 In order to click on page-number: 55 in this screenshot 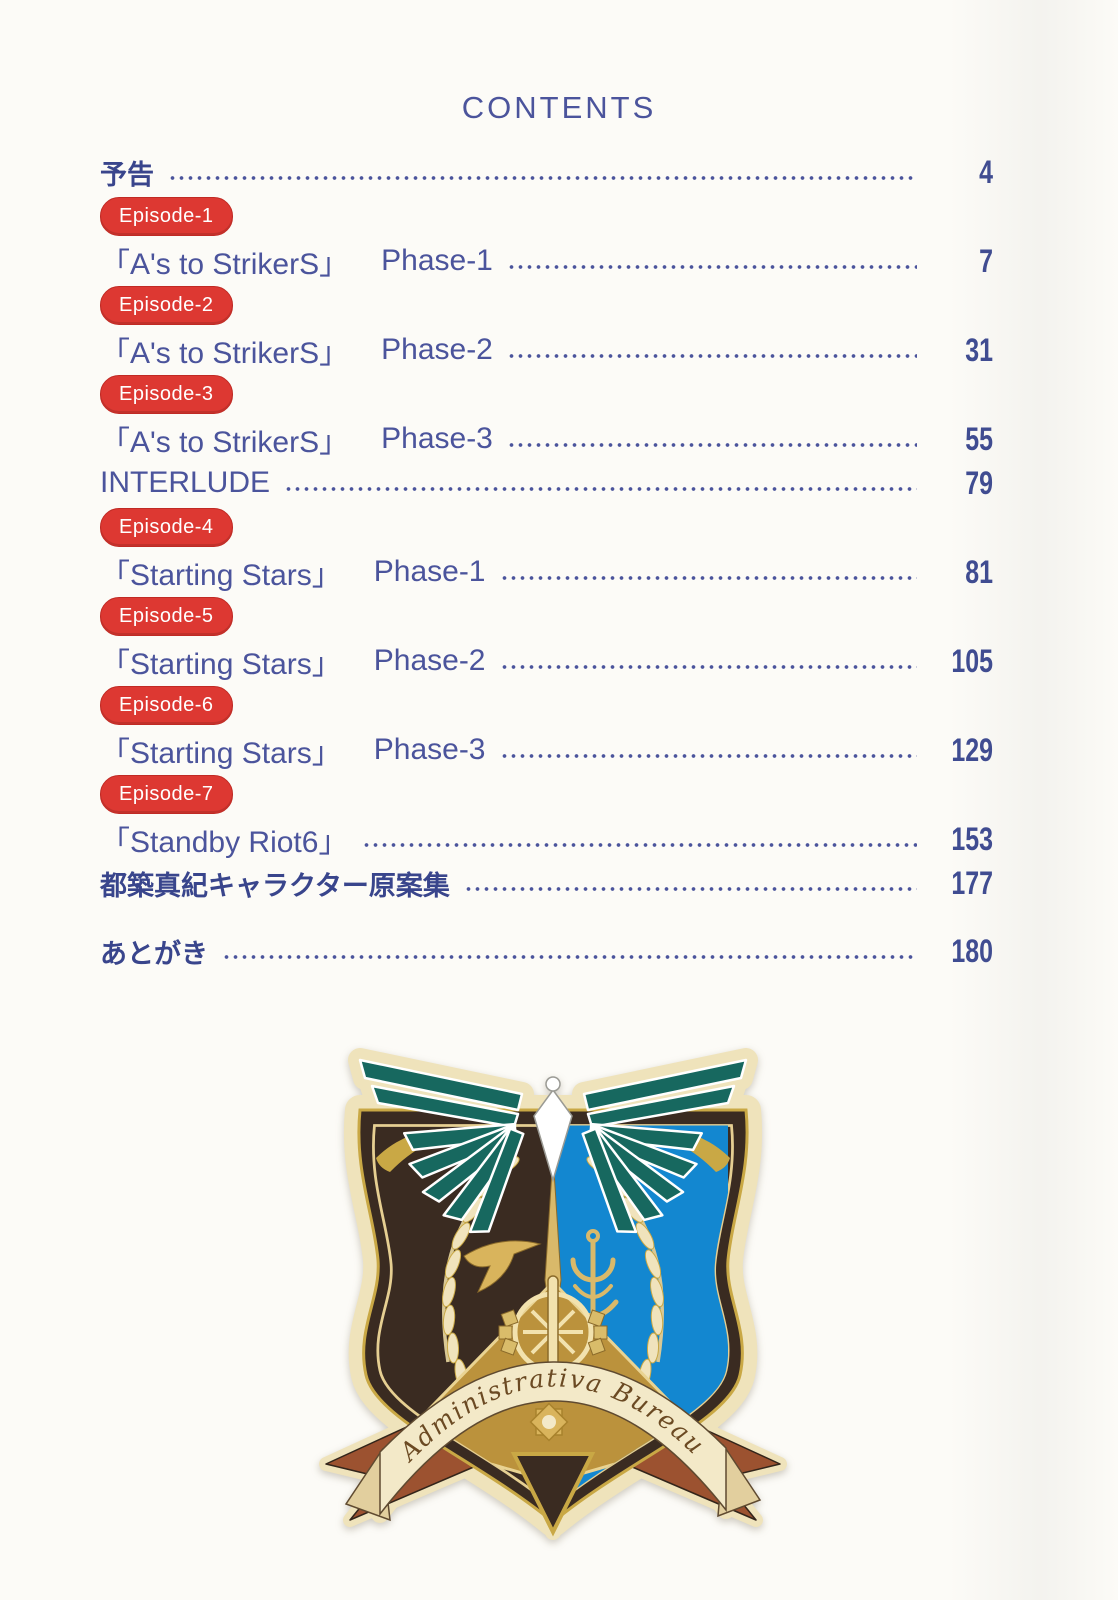, I will do `click(979, 438)`.